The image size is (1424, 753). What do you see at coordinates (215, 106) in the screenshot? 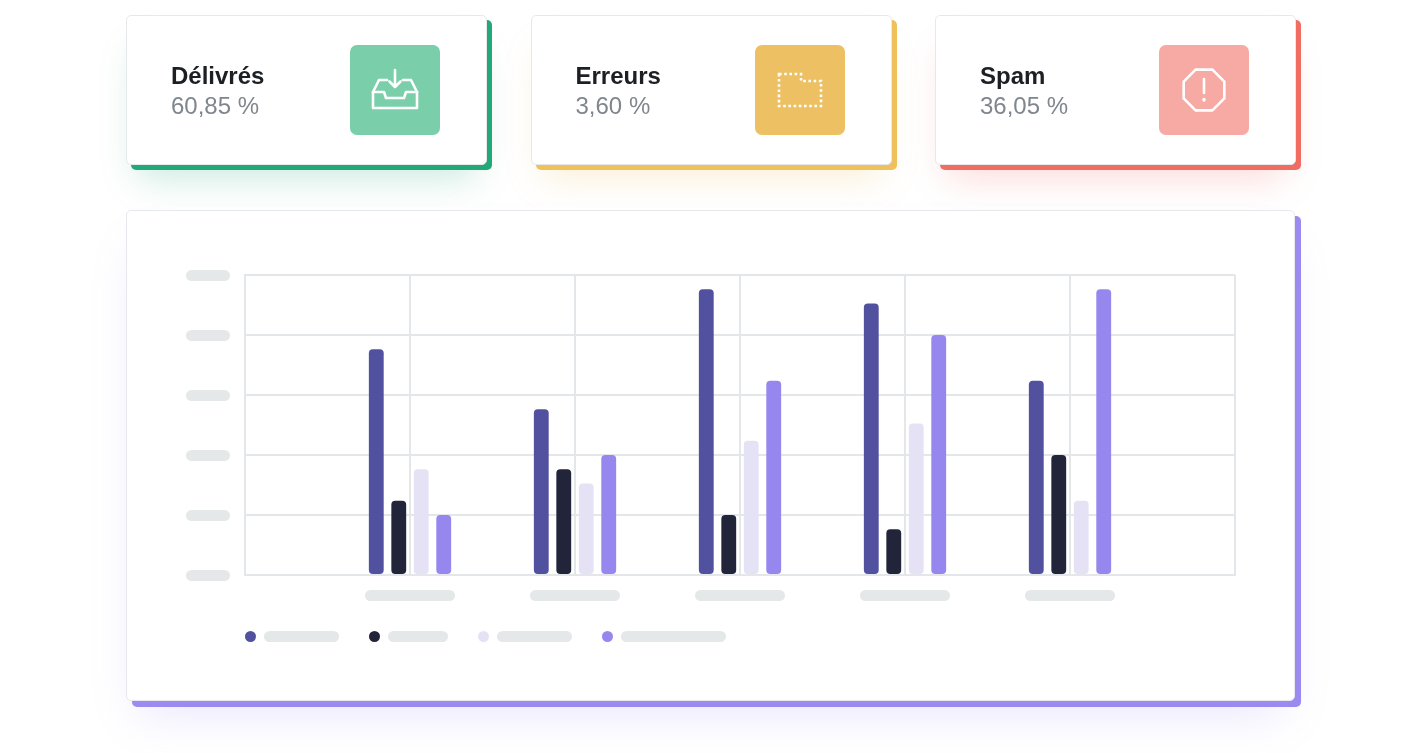
I see `text: 60,85 %` at bounding box center [215, 106].